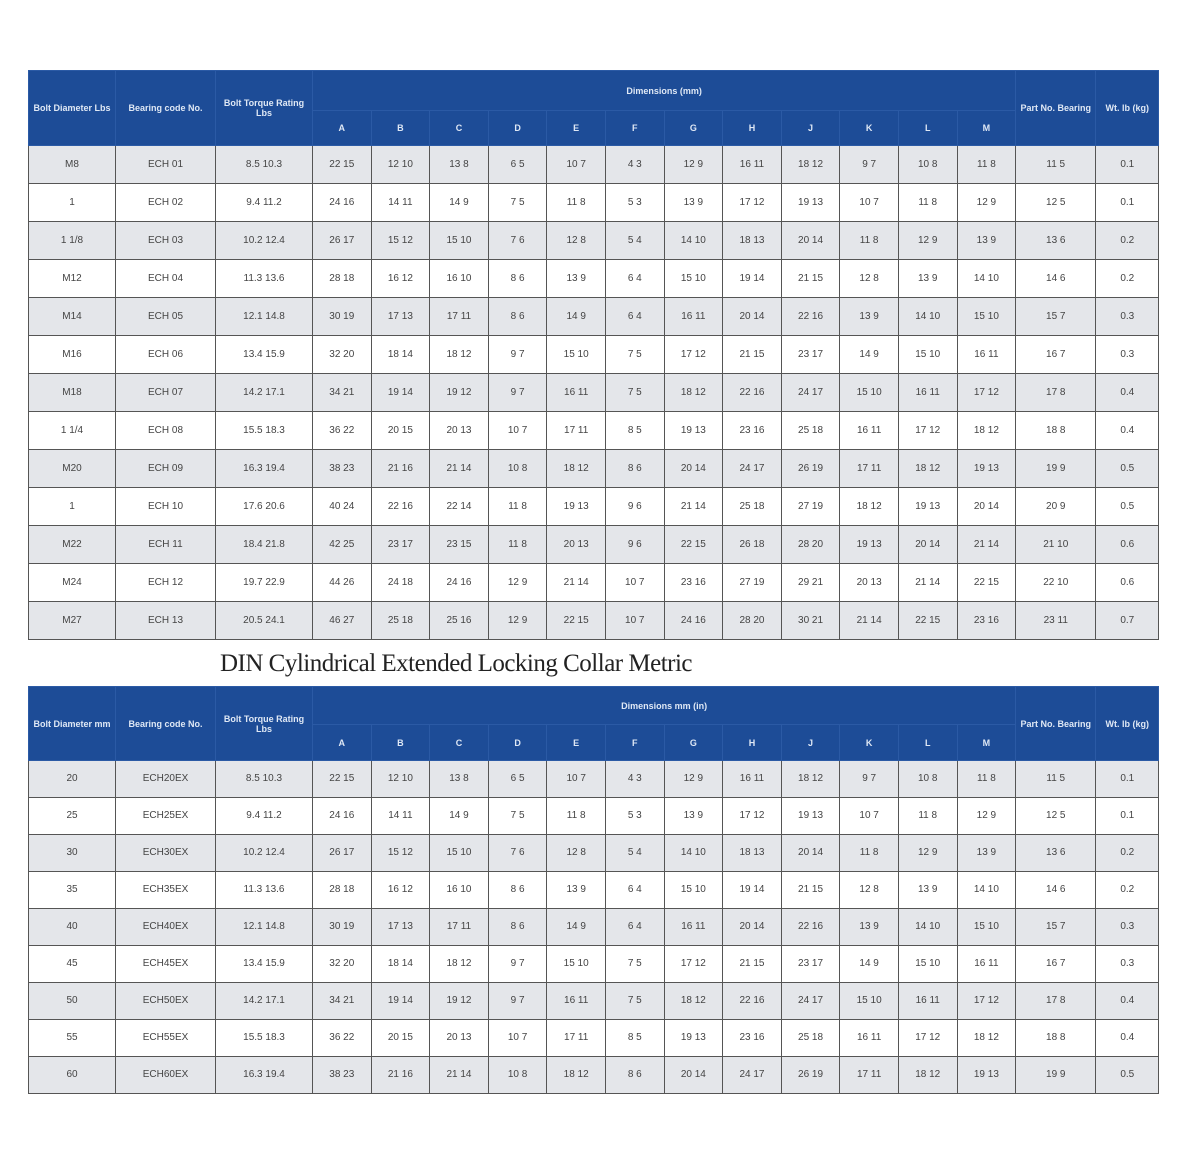 The image size is (1200, 1165). I want to click on column-header: Part No. Bearing, so click(1056, 723).